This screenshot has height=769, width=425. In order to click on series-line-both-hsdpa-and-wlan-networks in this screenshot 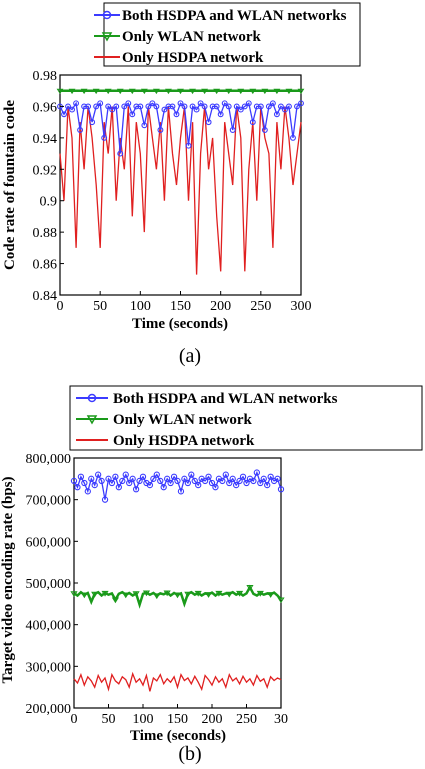, I will do `click(180, 127)`.